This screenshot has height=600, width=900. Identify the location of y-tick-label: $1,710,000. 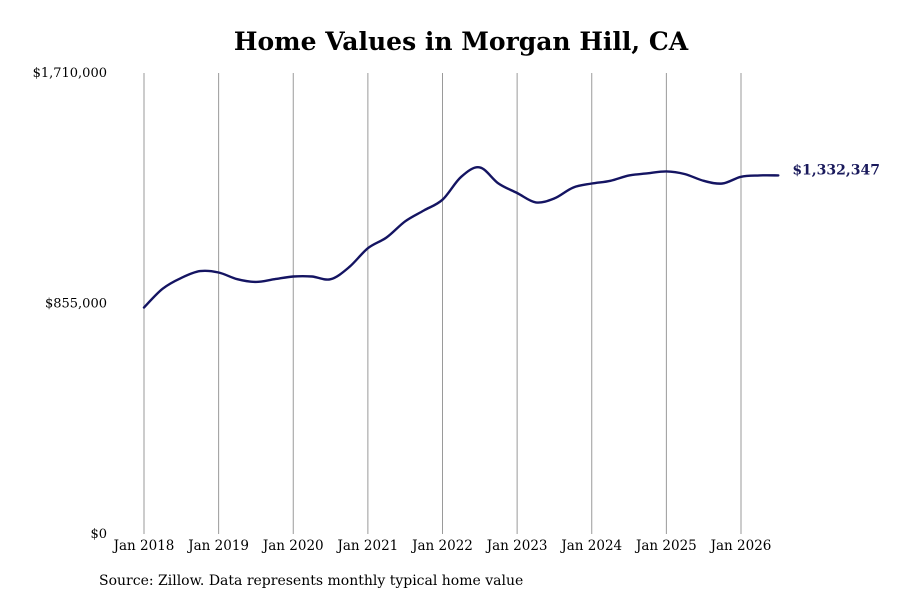
(70, 73).